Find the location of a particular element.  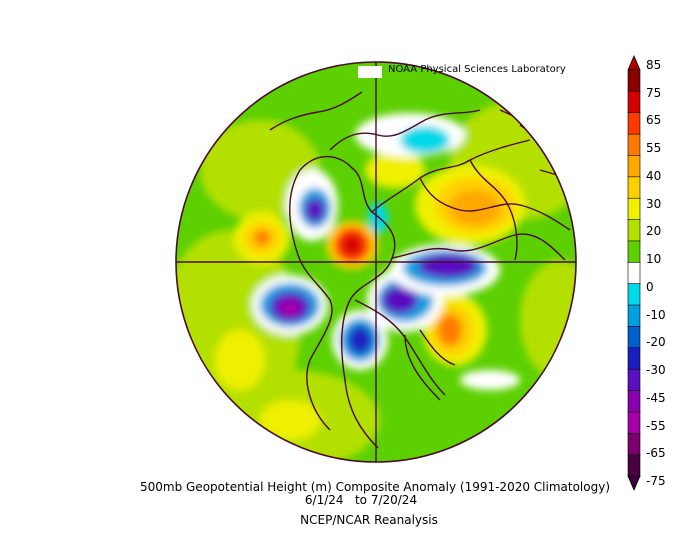

colorbar-tick-label: -45 is located at coordinates (656, 397).